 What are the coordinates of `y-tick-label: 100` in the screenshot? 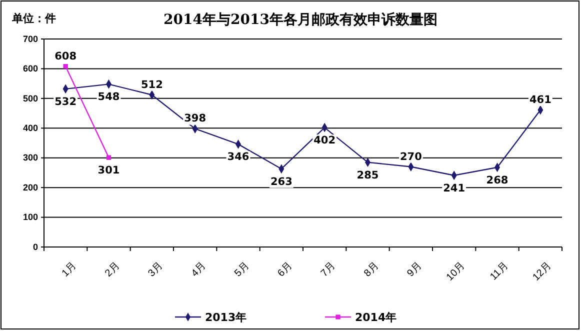 It's located at (30, 217).